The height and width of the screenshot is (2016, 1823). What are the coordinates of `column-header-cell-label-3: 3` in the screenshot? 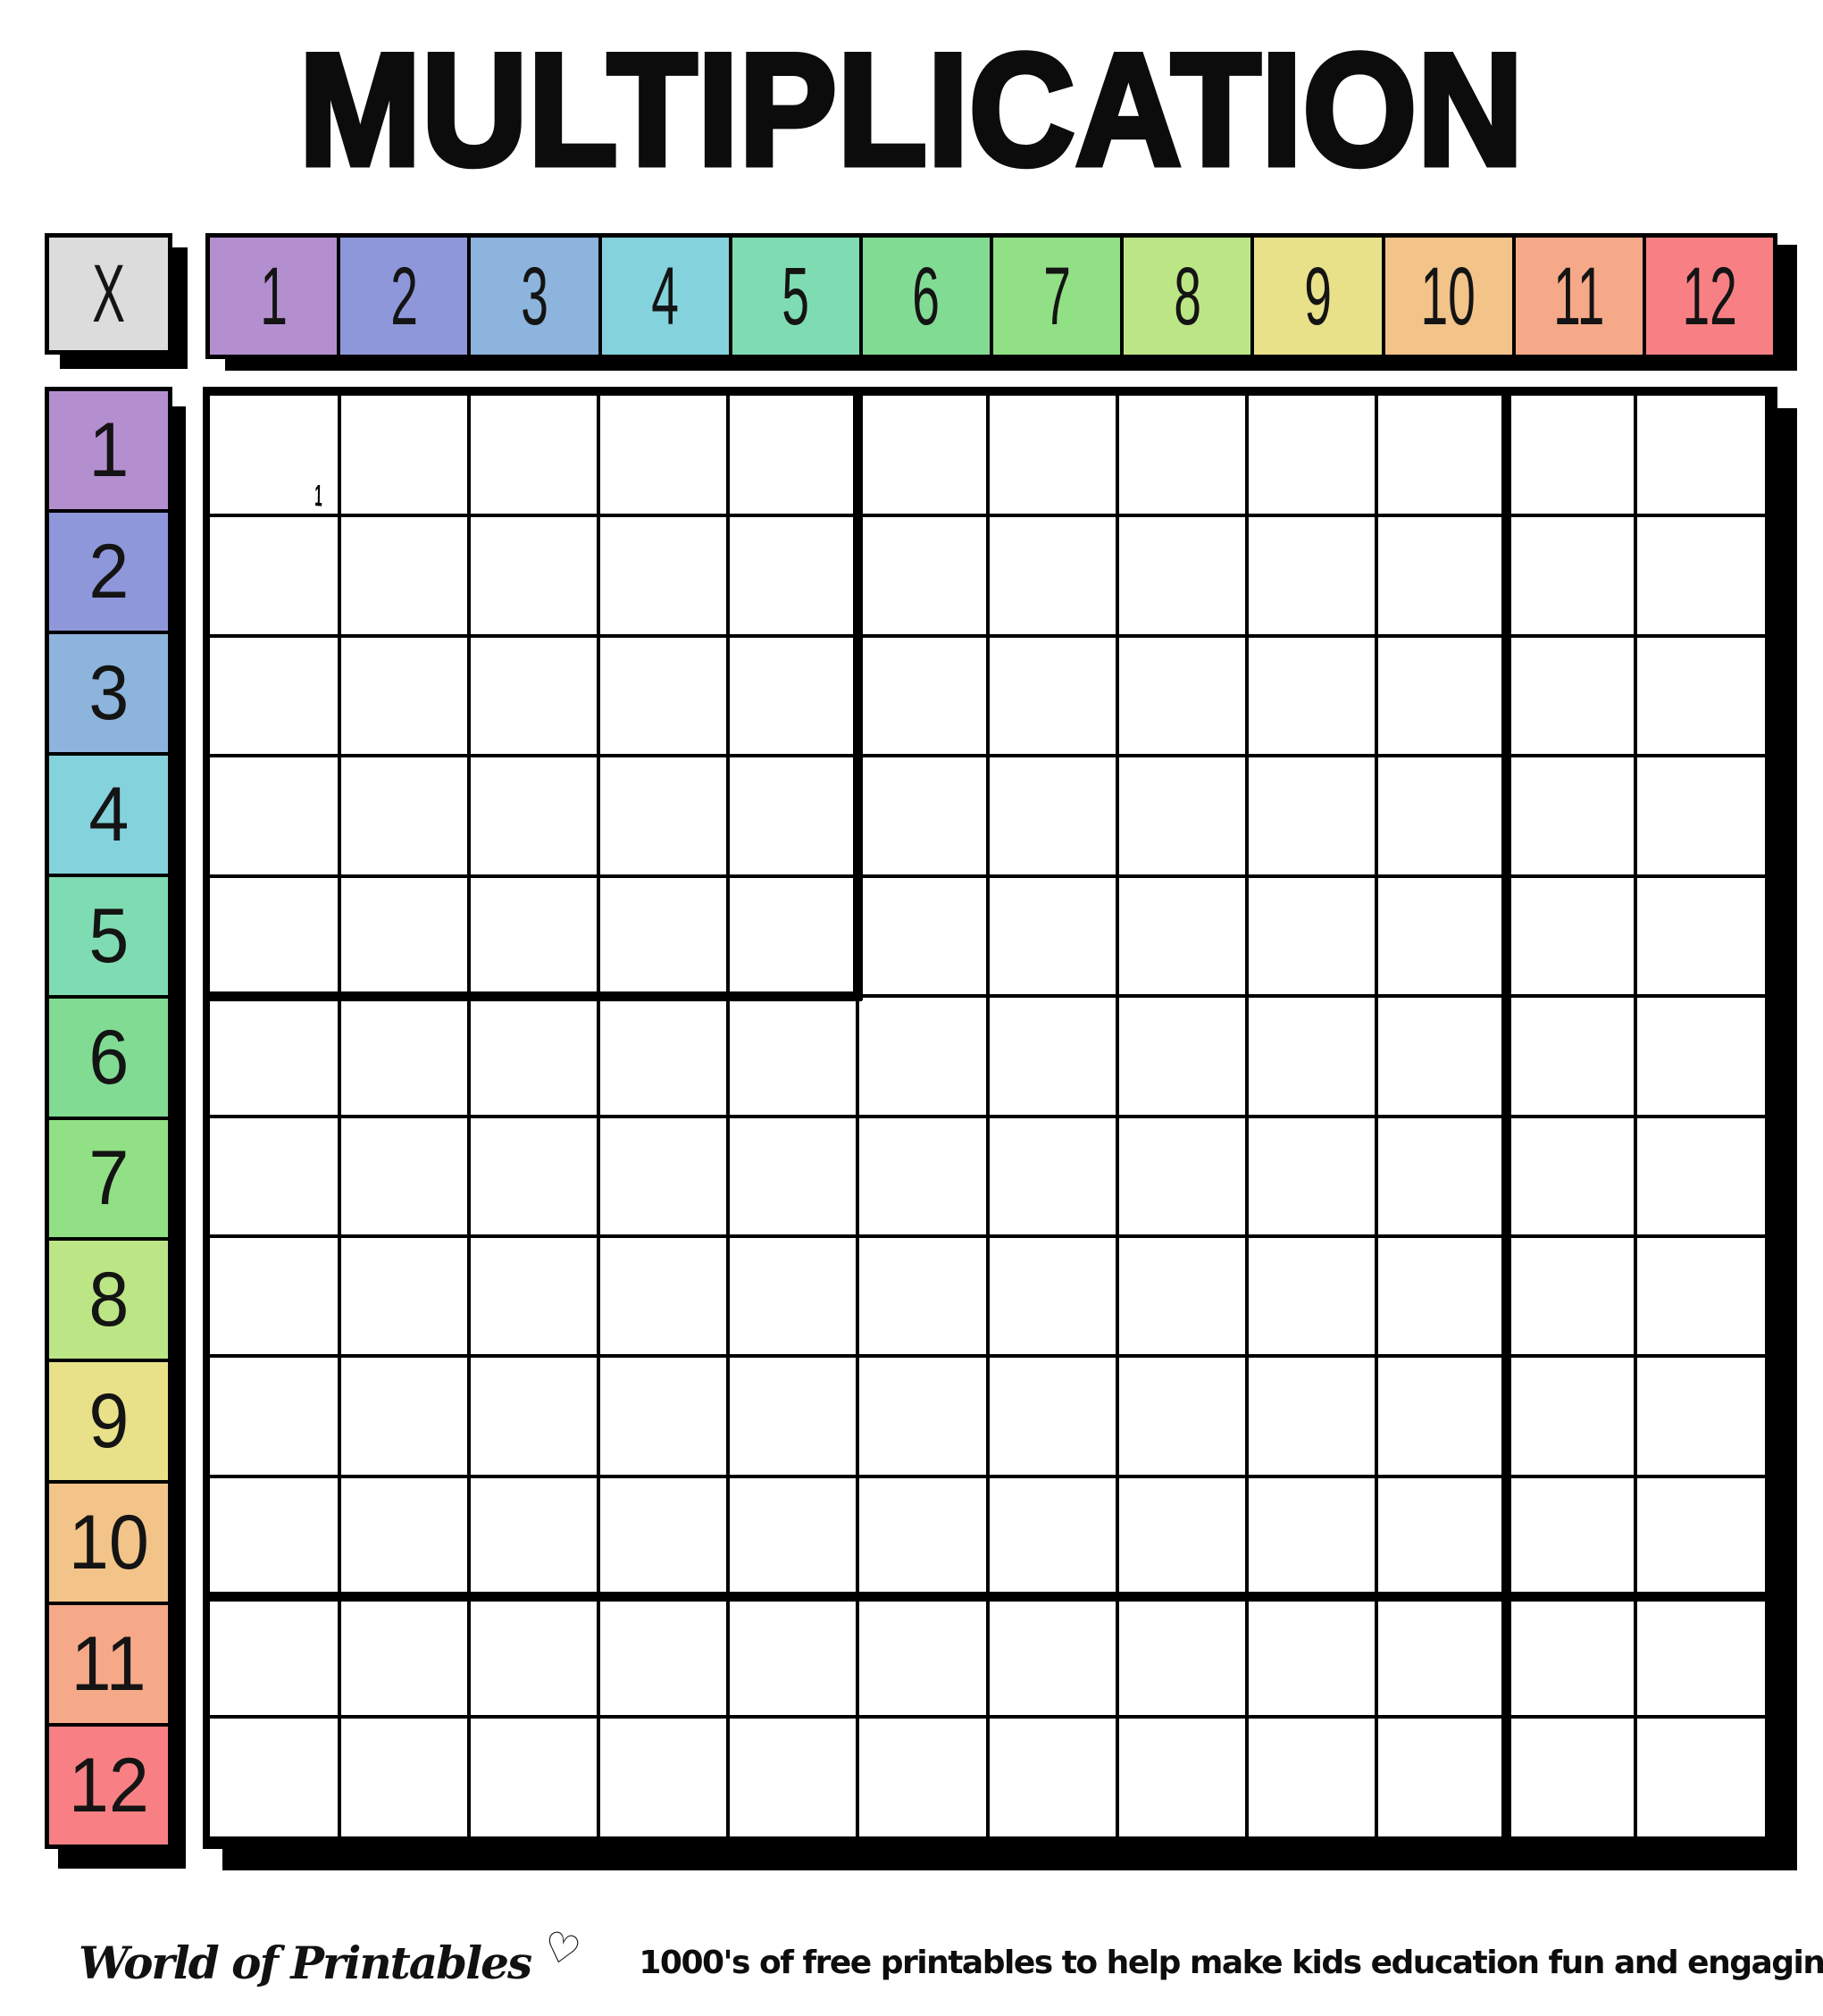 It's located at (534, 296).